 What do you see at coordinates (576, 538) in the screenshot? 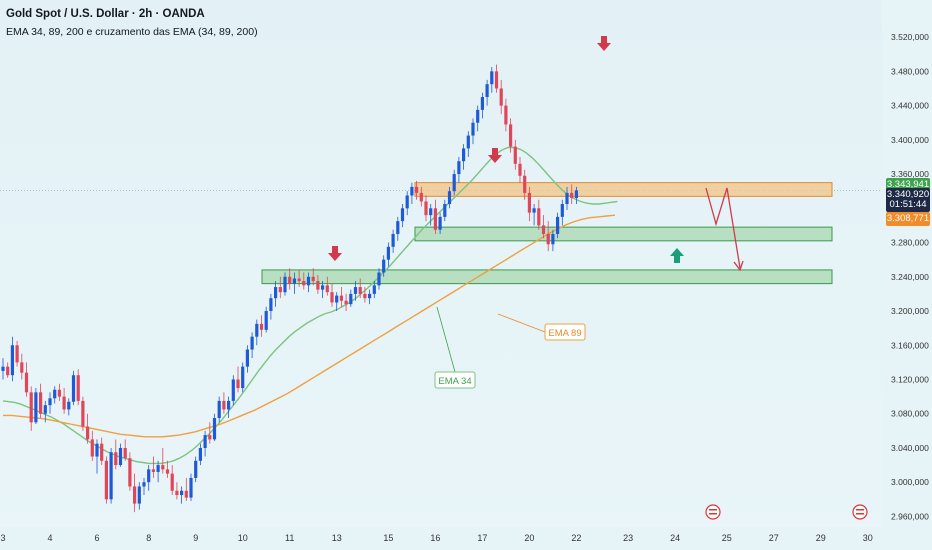
I see `x-tick-label: 22` at bounding box center [576, 538].